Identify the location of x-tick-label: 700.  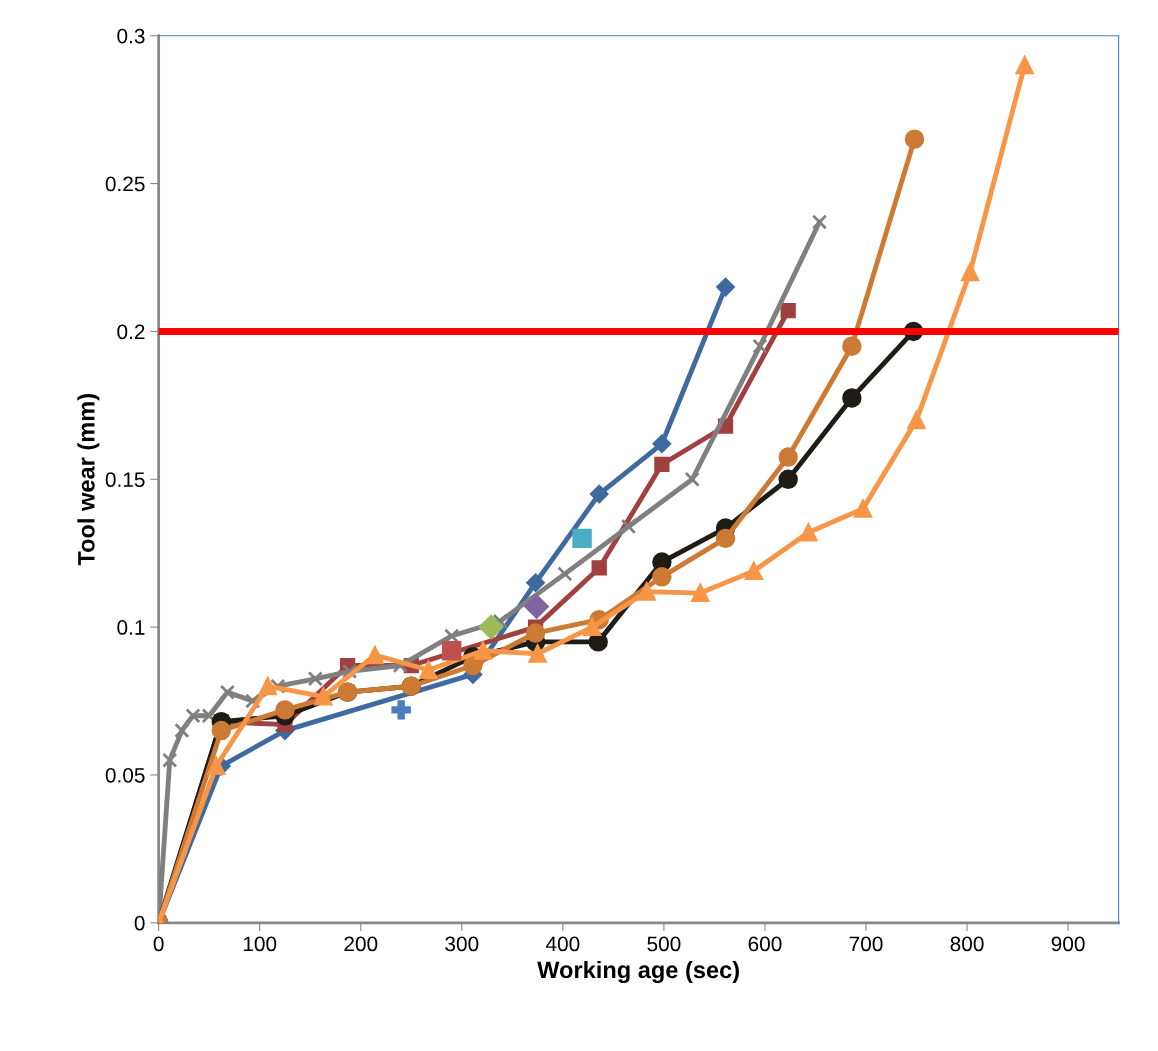
(866, 944).